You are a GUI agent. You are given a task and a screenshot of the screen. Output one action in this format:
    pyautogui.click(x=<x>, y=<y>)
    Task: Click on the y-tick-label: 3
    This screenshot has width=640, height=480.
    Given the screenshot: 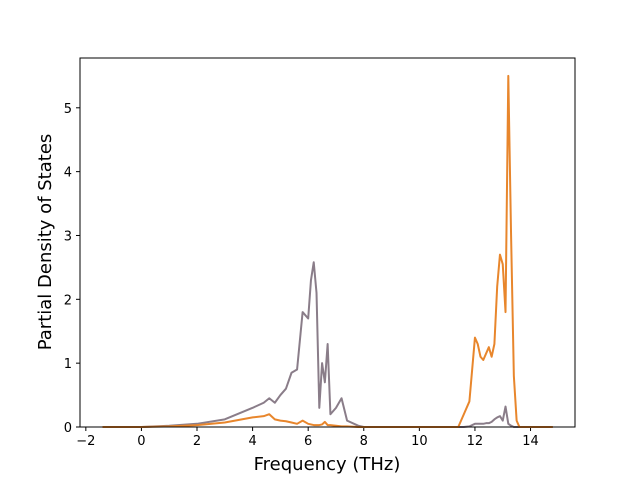 What is the action you would take?
    pyautogui.click(x=68, y=236)
    